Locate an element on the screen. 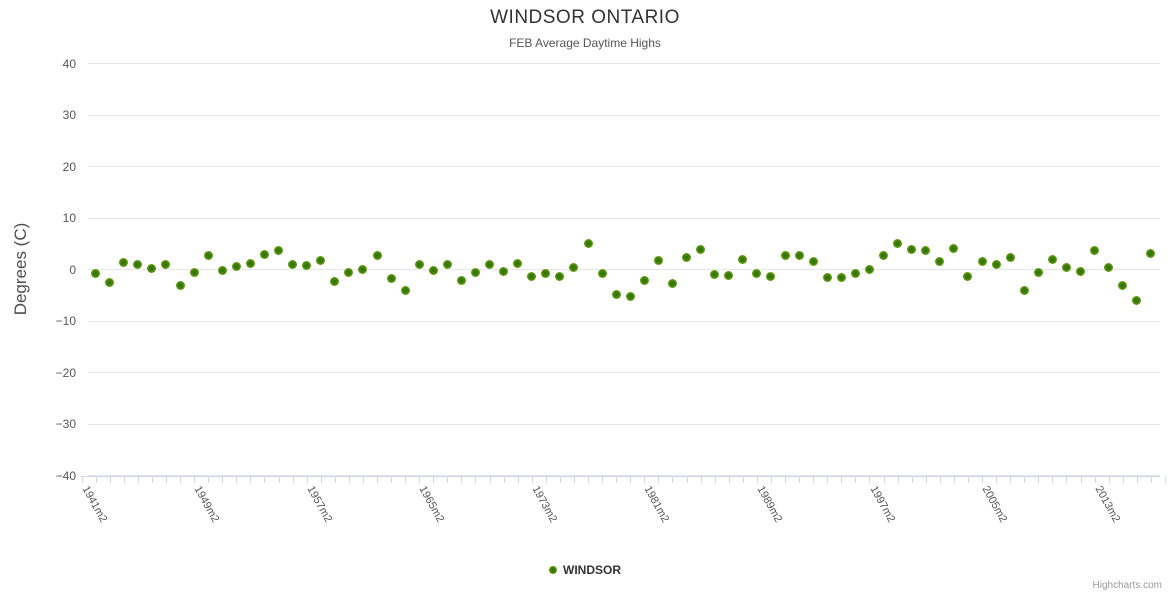 The height and width of the screenshot is (600, 1170). chart-subtitle: FEB Average Daytime Highs is located at coordinates (585, 43).